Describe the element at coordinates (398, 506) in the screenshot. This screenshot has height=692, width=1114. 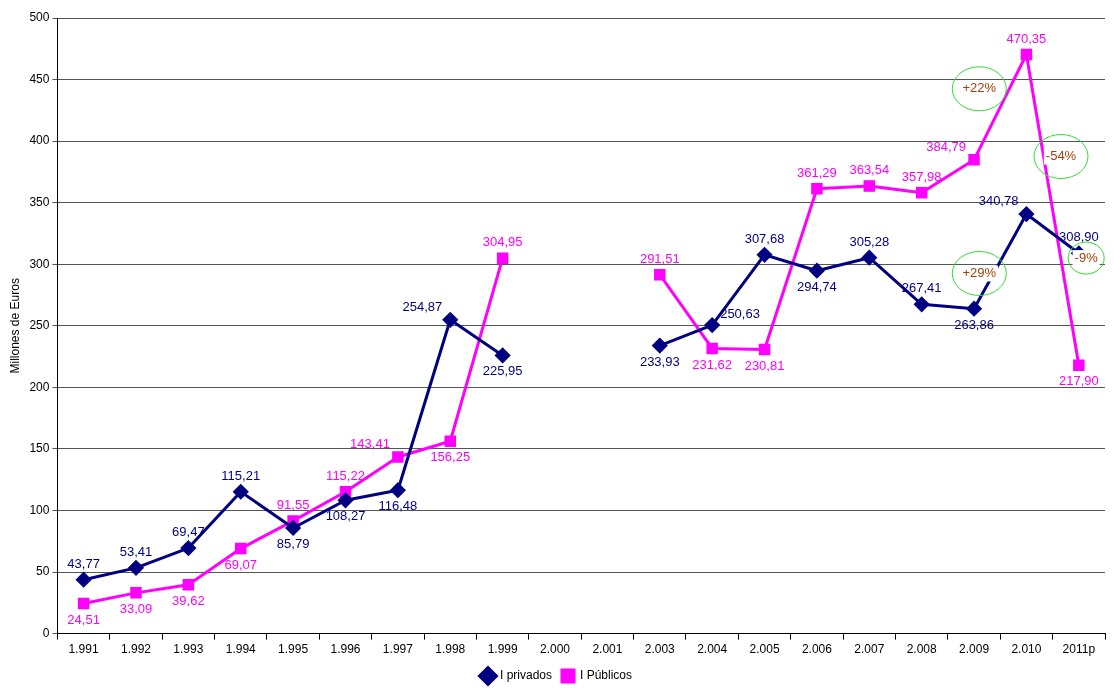
I see `data-label: 116,48` at that location.